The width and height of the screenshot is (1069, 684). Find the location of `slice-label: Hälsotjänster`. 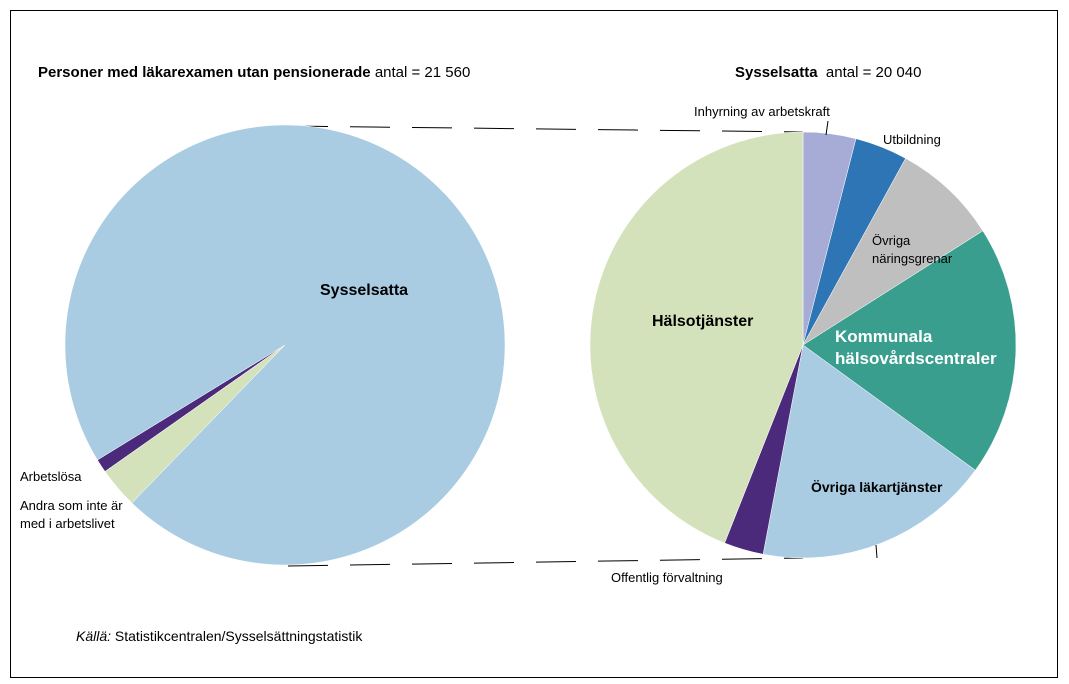

slice-label: Hälsotjänster is located at coordinates (703, 321).